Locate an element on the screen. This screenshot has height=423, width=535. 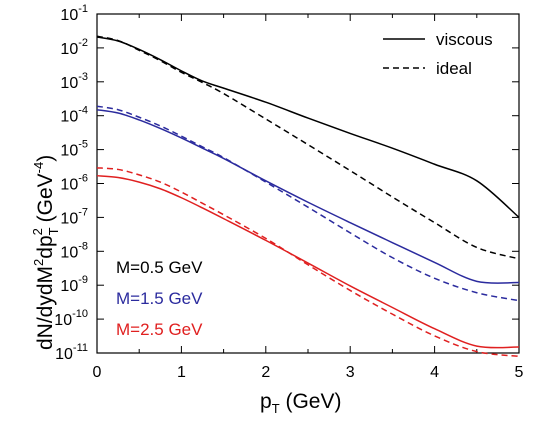
y-axis-title: dN/dydM2dpT2 (GeV-4) is located at coordinates (45, 252).